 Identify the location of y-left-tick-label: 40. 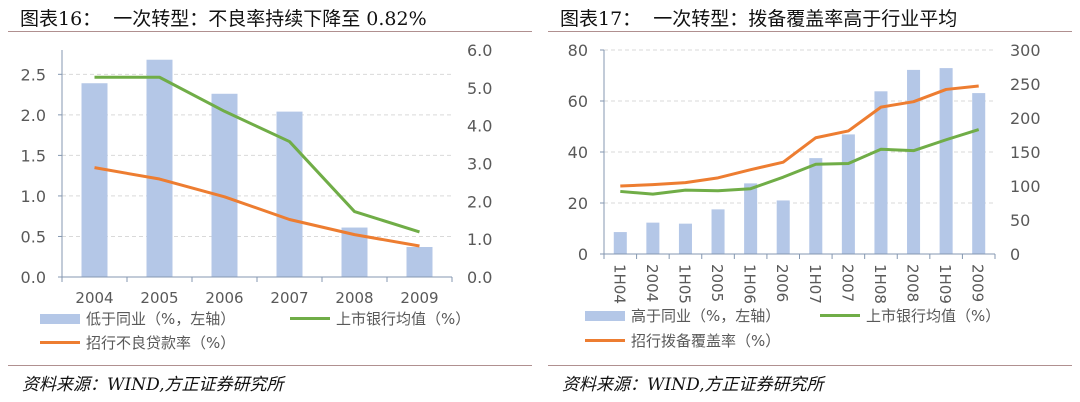
(578, 152).